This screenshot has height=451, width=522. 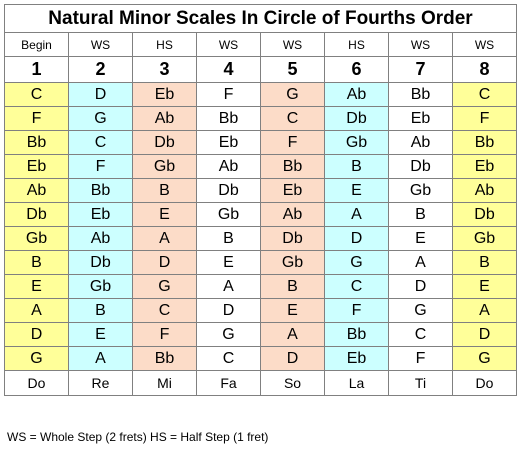 I want to click on degree-cell: 2, so click(x=100, y=69).